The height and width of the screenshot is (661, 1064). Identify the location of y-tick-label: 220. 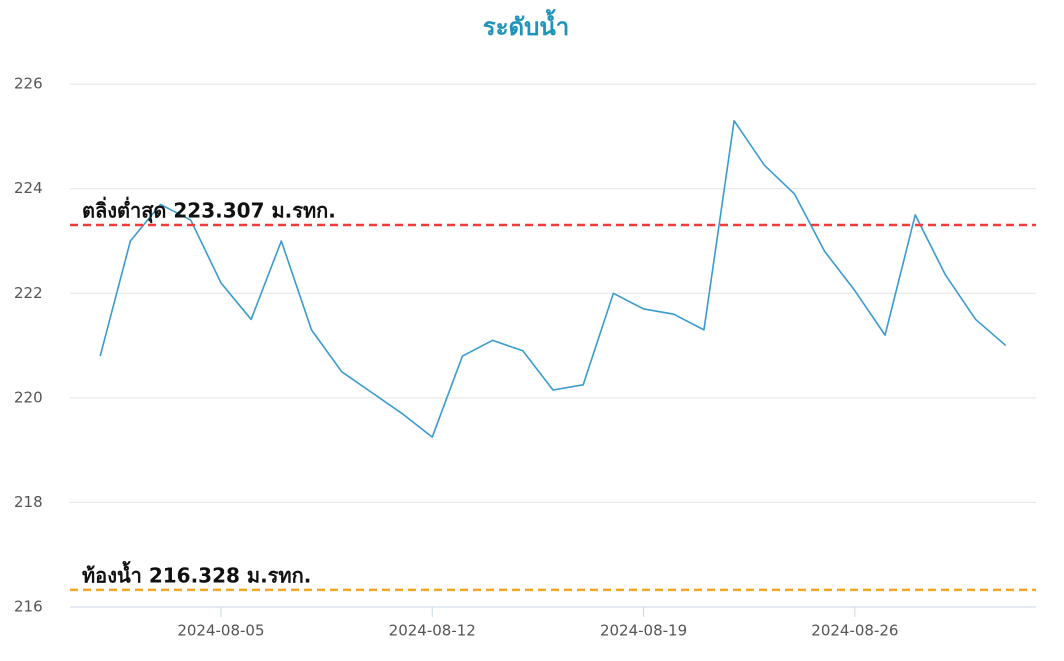
(28, 397).